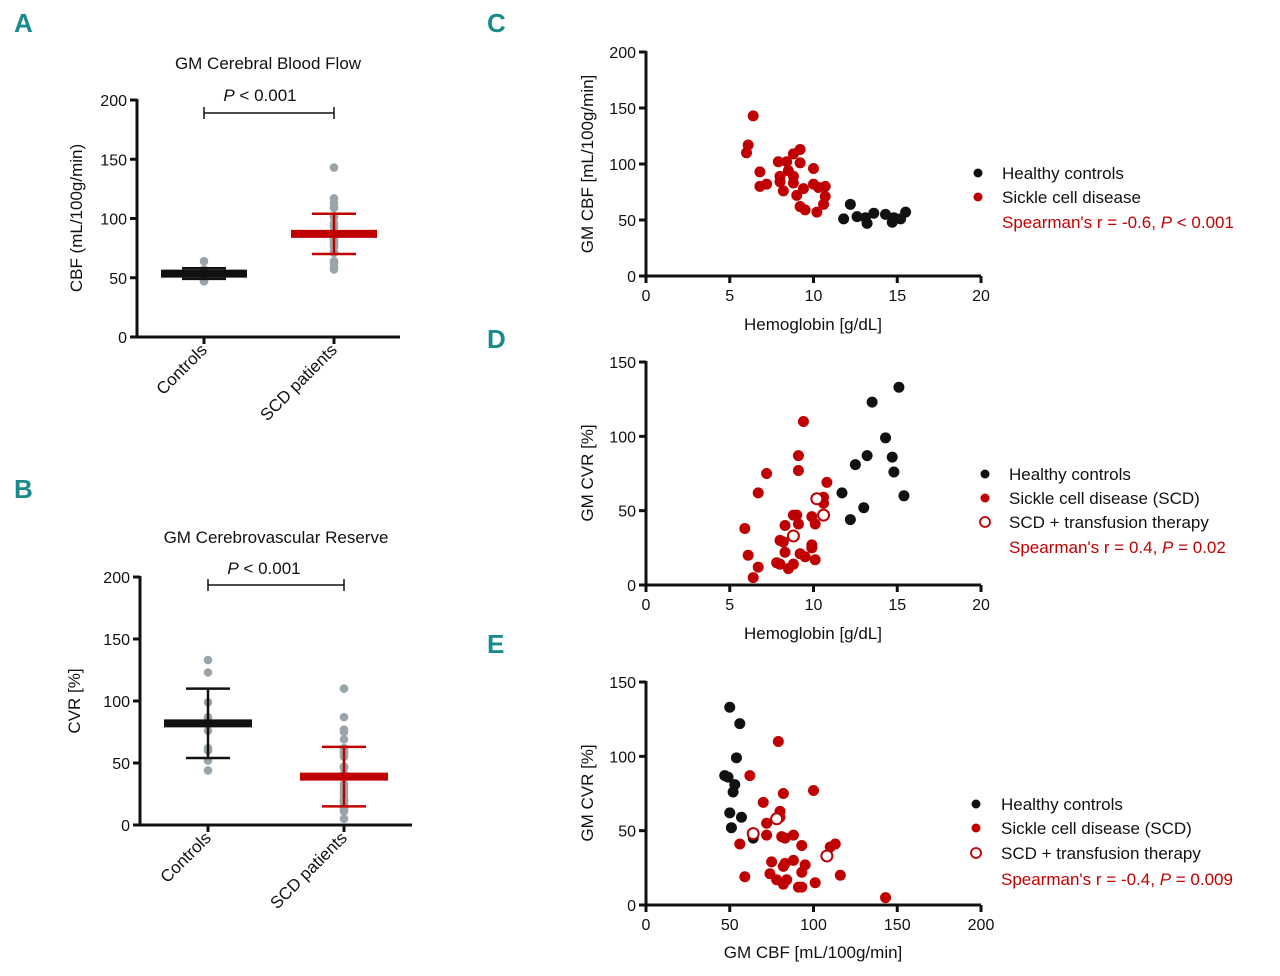 This screenshot has width=1280, height=976. I want to click on x-tick-label: Controls, so click(186, 857).